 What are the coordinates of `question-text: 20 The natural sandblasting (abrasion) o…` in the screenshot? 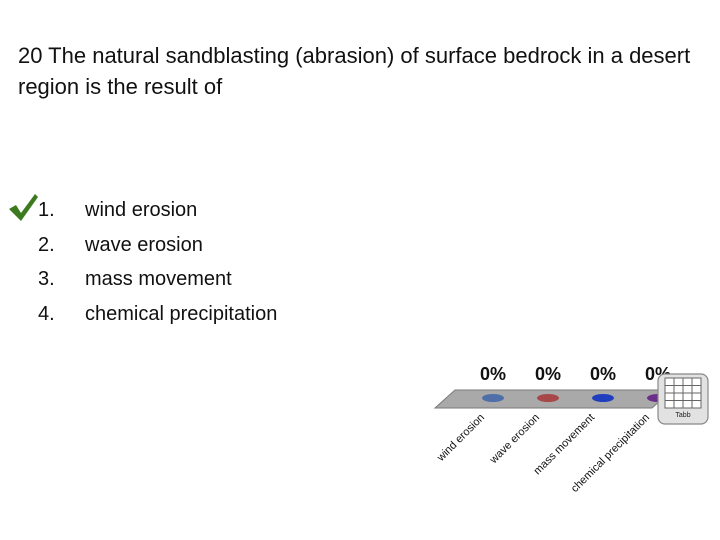 It's located at (354, 71).